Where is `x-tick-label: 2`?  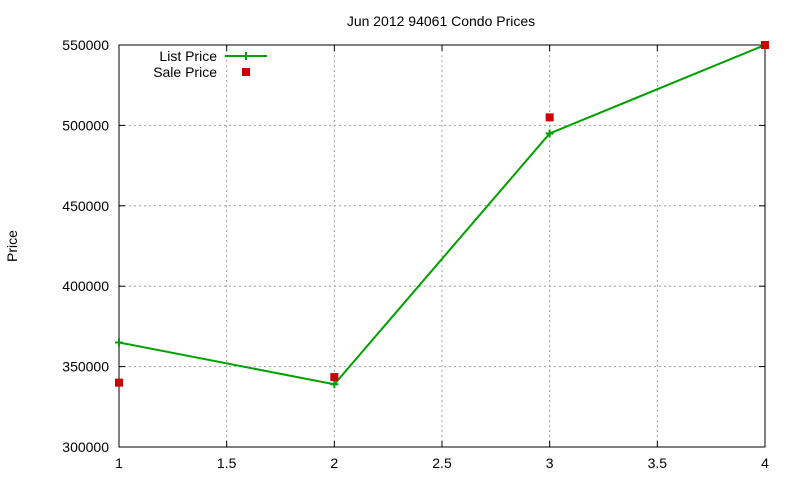 x-tick-label: 2 is located at coordinates (334, 463).